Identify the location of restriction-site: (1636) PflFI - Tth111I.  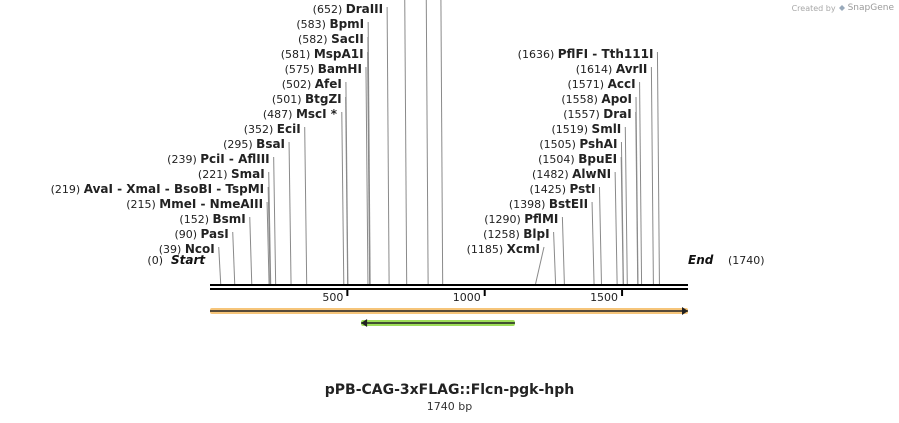
(586, 54).